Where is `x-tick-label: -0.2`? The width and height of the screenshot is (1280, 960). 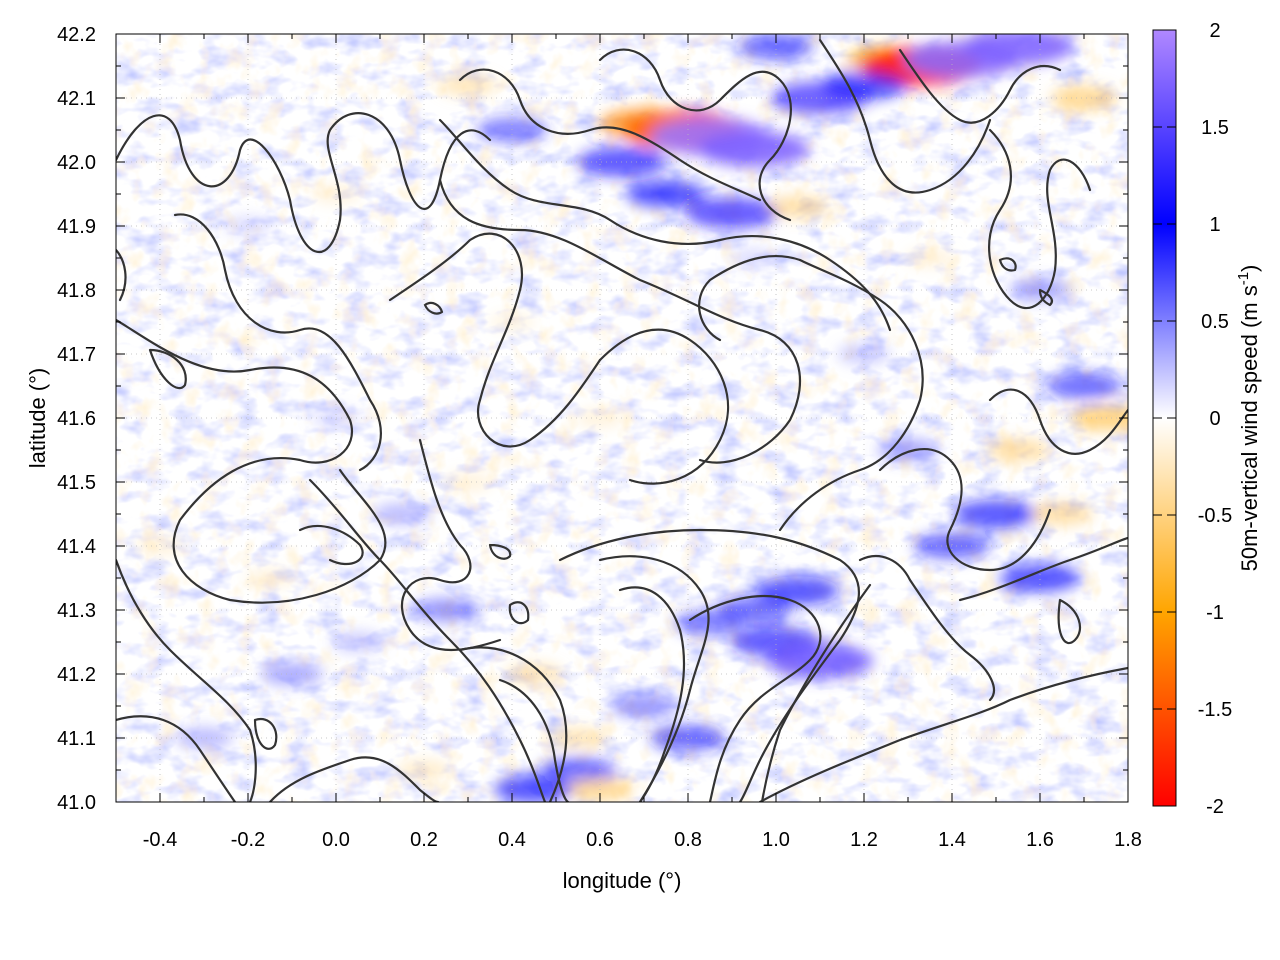 x-tick-label: -0.2 is located at coordinates (248, 840).